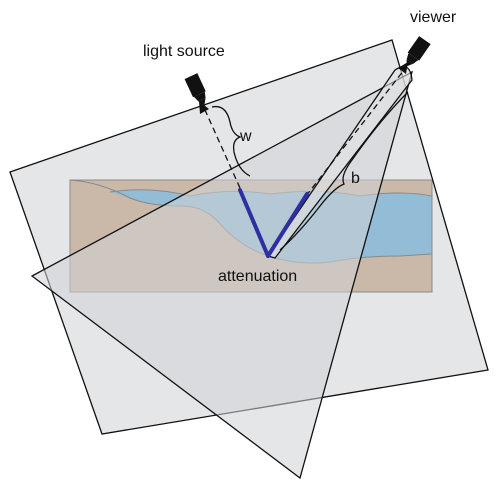 This screenshot has height=494, width=500. What do you see at coordinates (403, 68) in the screenshot?
I see `view-ray-arrowhead` at bounding box center [403, 68].